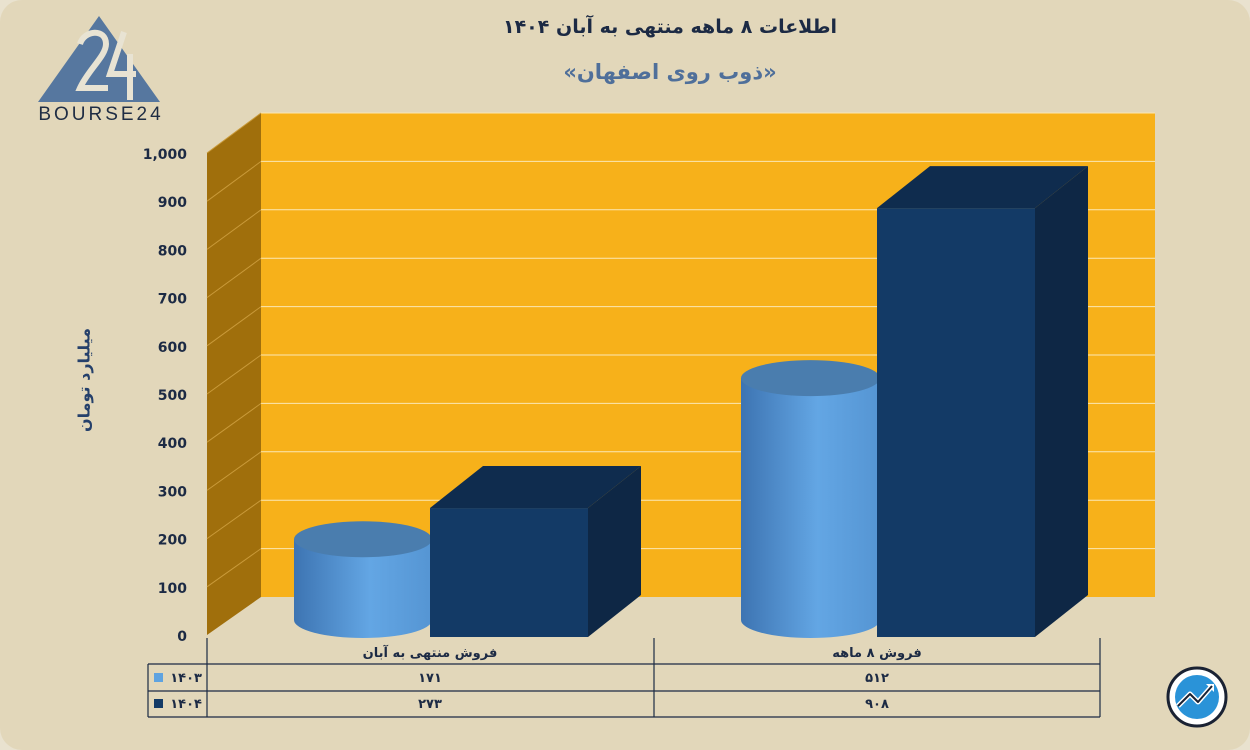 The height and width of the screenshot is (750, 1250). I want to click on table-value: ۵۱۲, so click(877, 678).